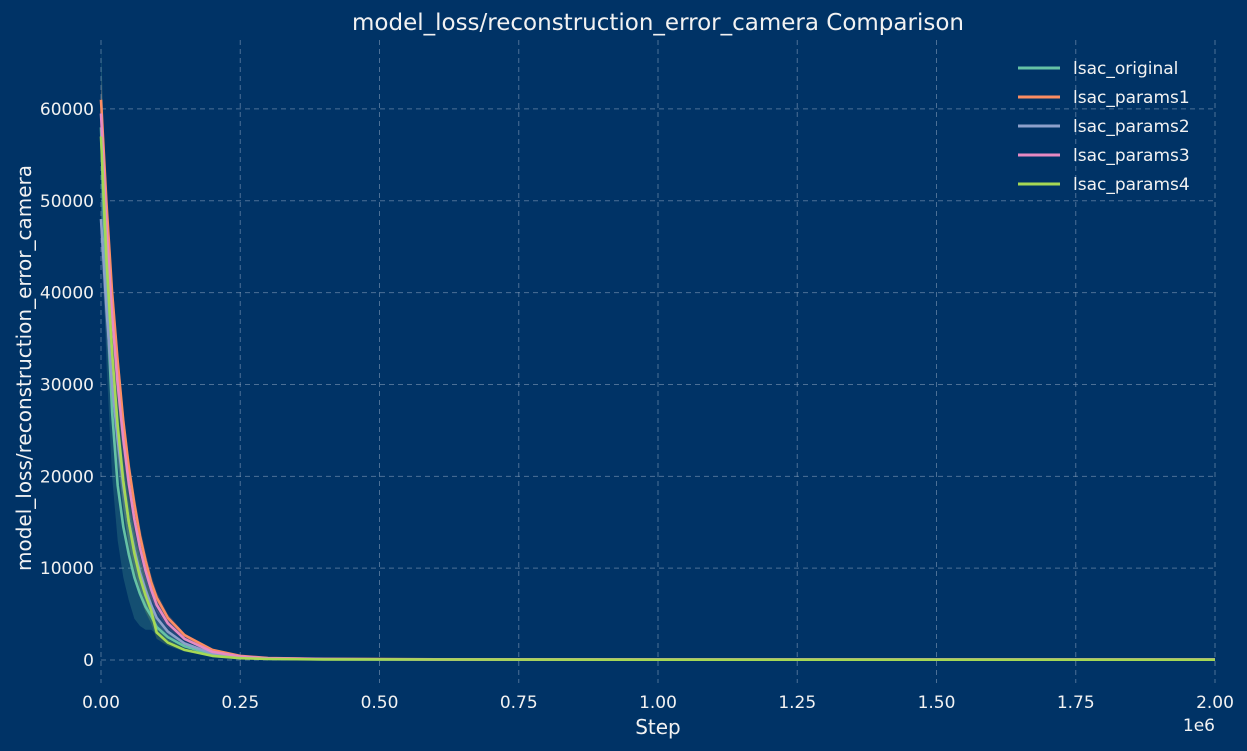 This screenshot has width=1247, height=751. What do you see at coordinates (24, 368) in the screenshot?
I see `y-axis-label: model_loss/reconstruction_error_camera` at bounding box center [24, 368].